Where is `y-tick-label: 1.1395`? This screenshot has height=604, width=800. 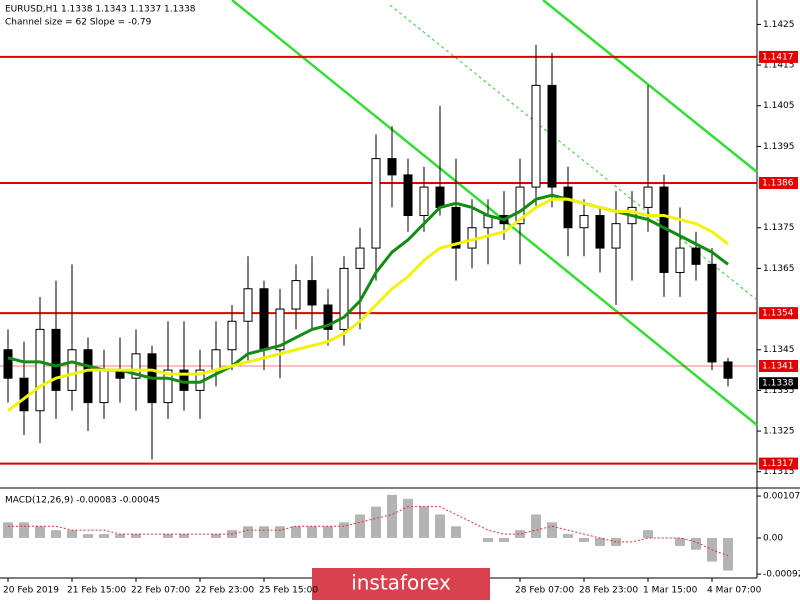 y-tick-label: 1.1395 is located at coordinates (779, 147).